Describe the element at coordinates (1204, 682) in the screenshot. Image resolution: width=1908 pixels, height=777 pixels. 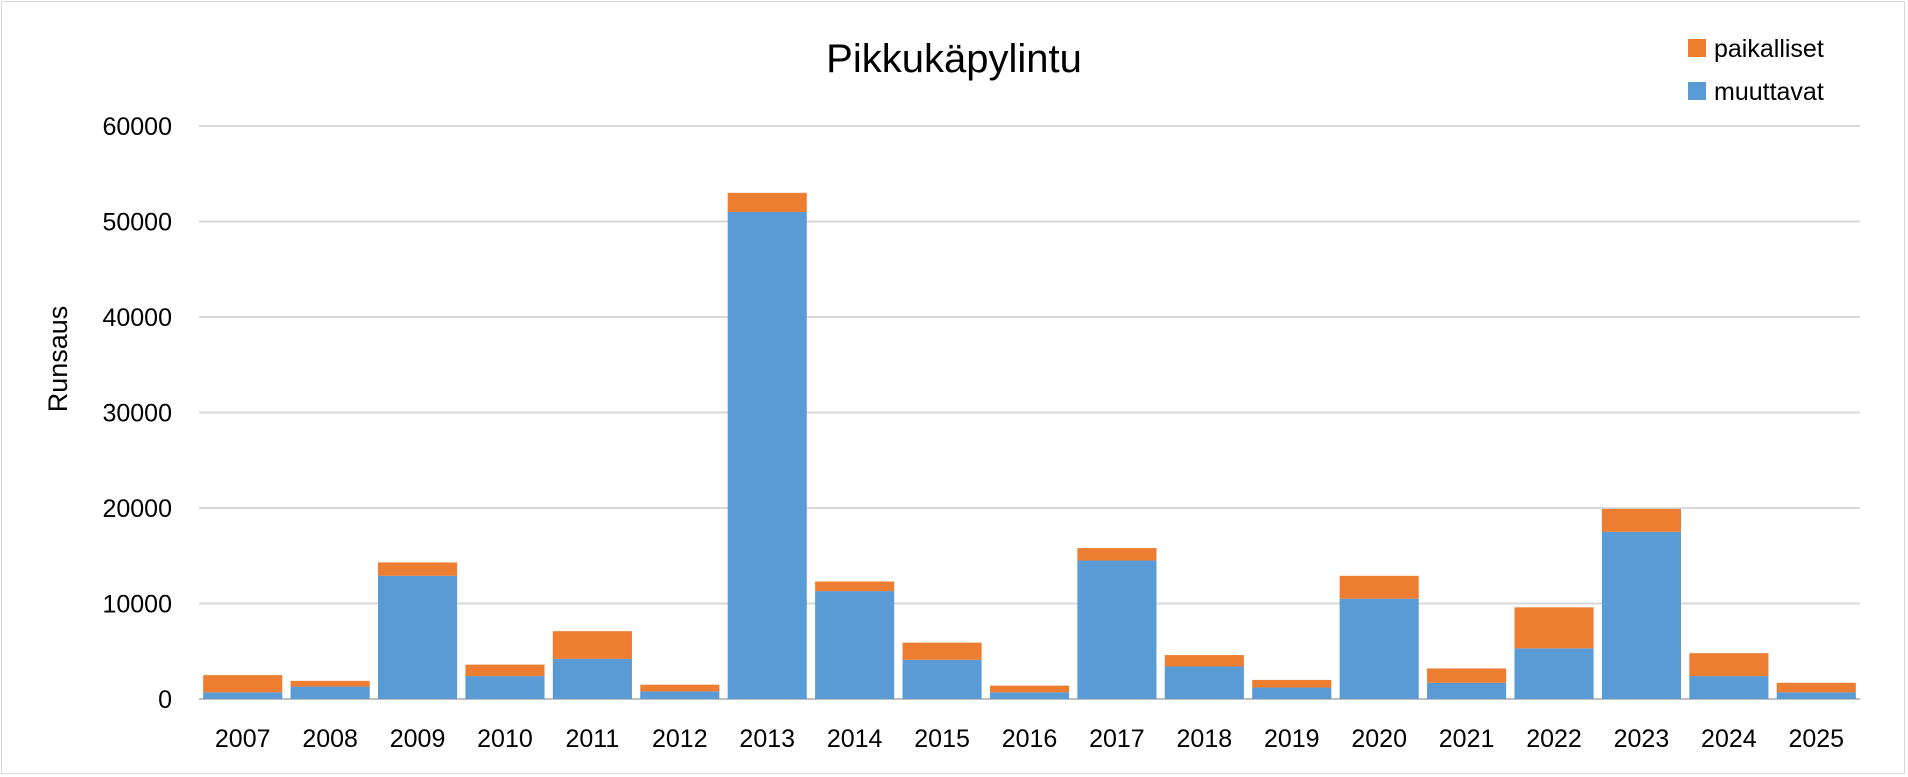
I see `bar-muuttavat-2018` at that location.